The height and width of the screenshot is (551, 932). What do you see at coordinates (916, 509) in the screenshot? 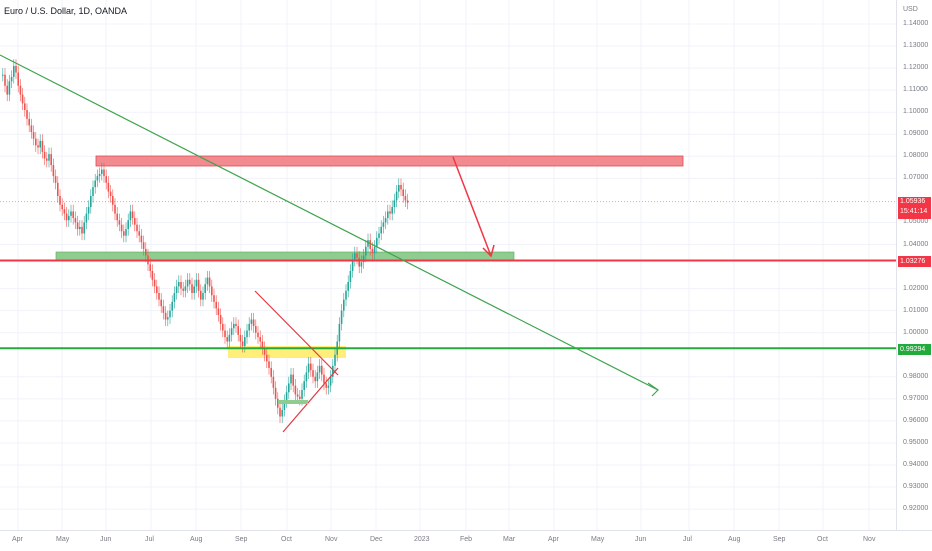
I see `price-tick-label: 0.92000` at bounding box center [916, 509].